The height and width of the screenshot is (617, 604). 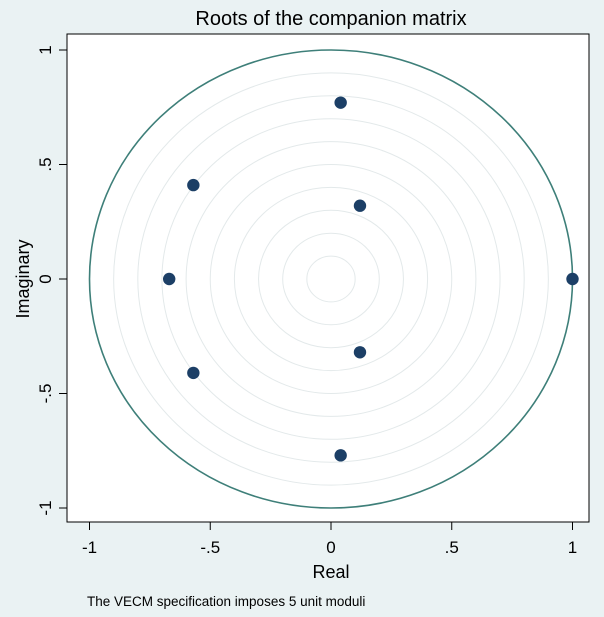 What do you see at coordinates (45, 278) in the screenshot?
I see `y-tick-label: 0` at bounding box center [45, 278].